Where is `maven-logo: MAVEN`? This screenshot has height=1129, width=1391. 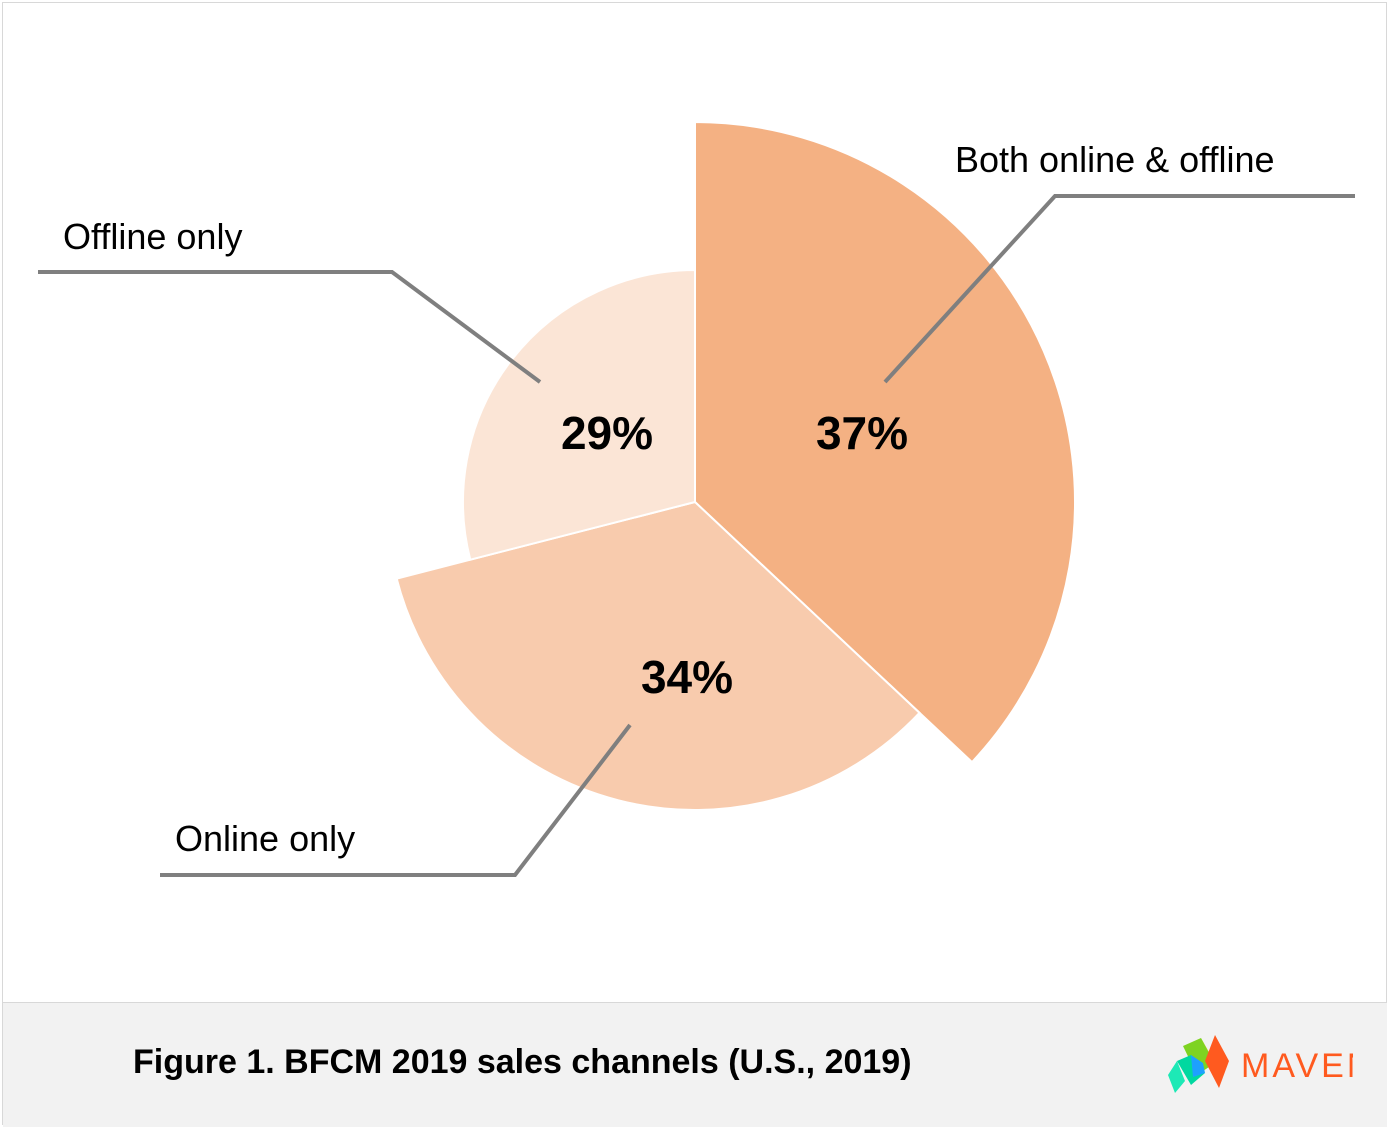 maven-logo: MAVEN is located at coordinates (1260, 1064).